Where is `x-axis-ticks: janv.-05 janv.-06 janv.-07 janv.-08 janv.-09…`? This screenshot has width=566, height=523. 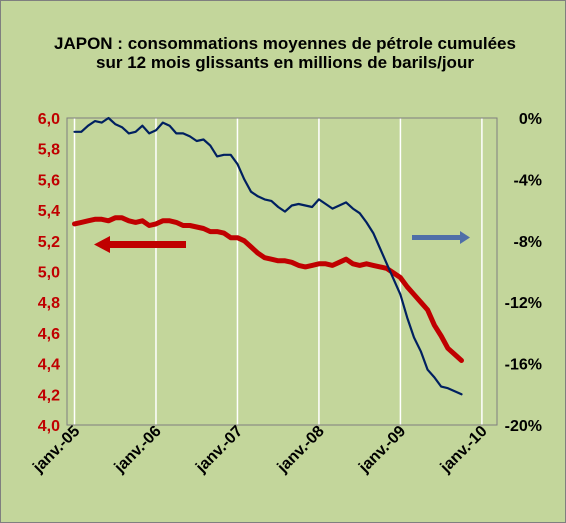 x-axis-ticks: janv.-05 janv.-06 janv.-07 janv.-08 janv.-09… is located at coordinates (259, 450).